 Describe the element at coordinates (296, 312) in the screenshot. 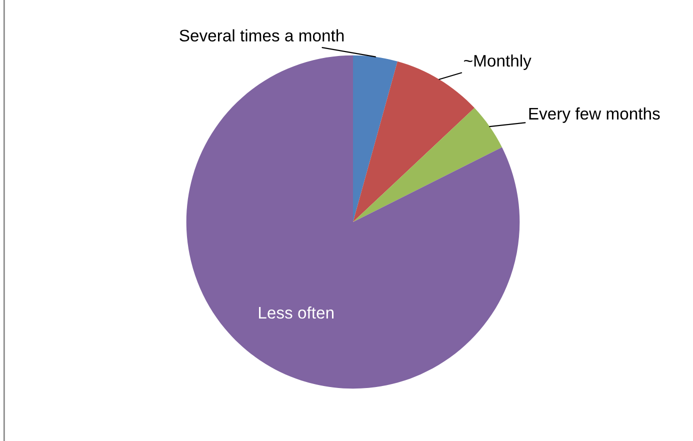

I see `slice-label: Less often` at that location.